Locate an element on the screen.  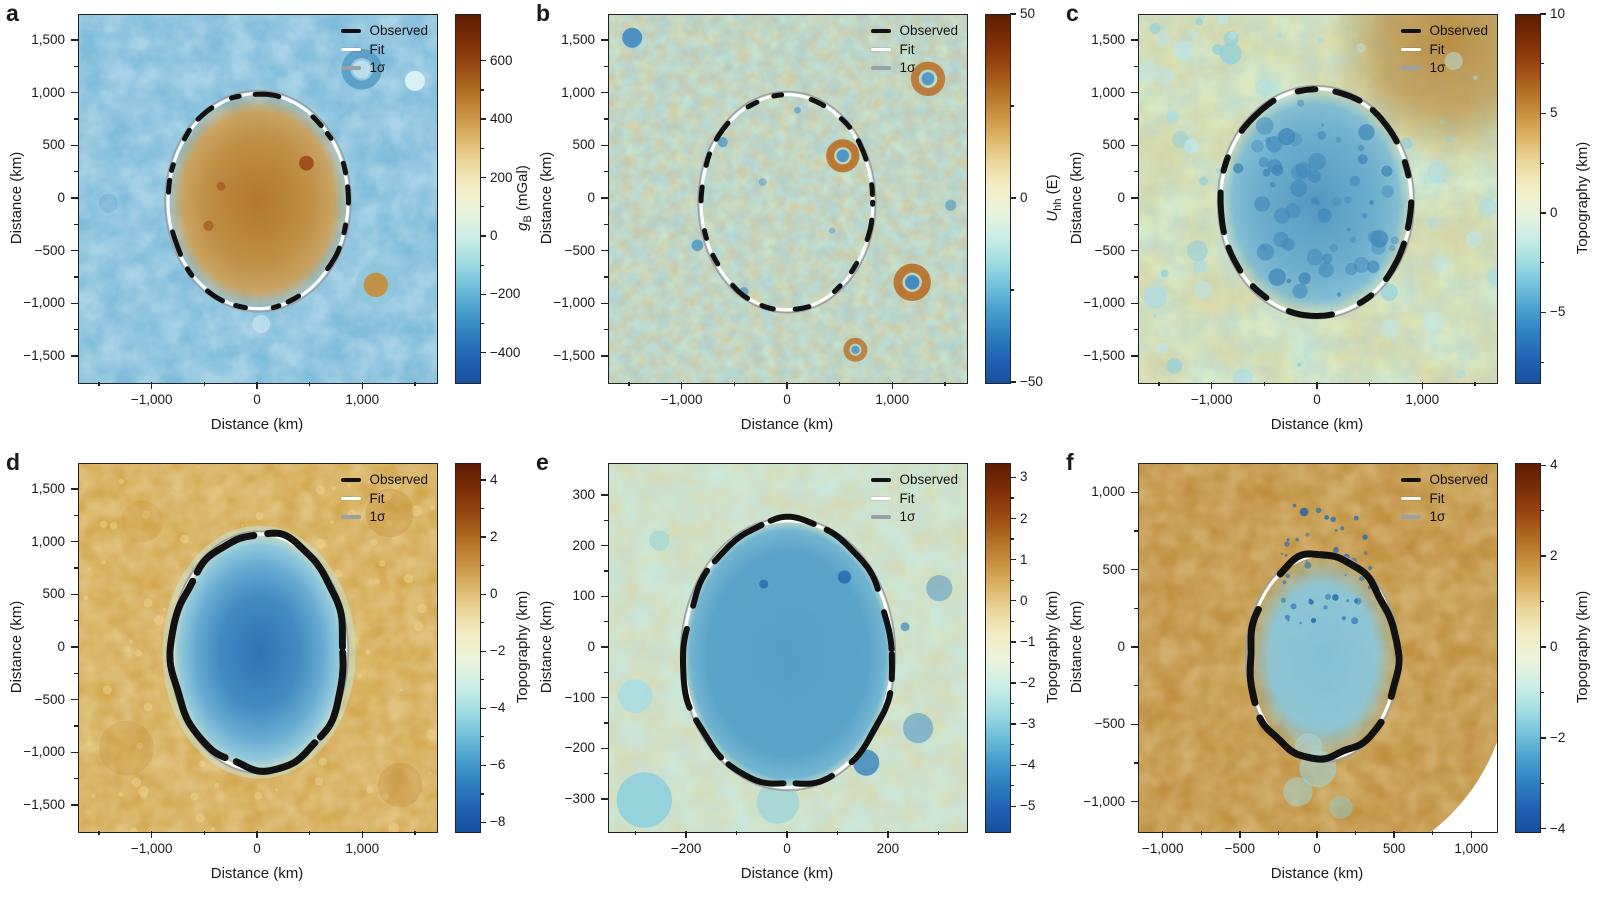
panel-letter: f is located at coordinates (1070, 462).